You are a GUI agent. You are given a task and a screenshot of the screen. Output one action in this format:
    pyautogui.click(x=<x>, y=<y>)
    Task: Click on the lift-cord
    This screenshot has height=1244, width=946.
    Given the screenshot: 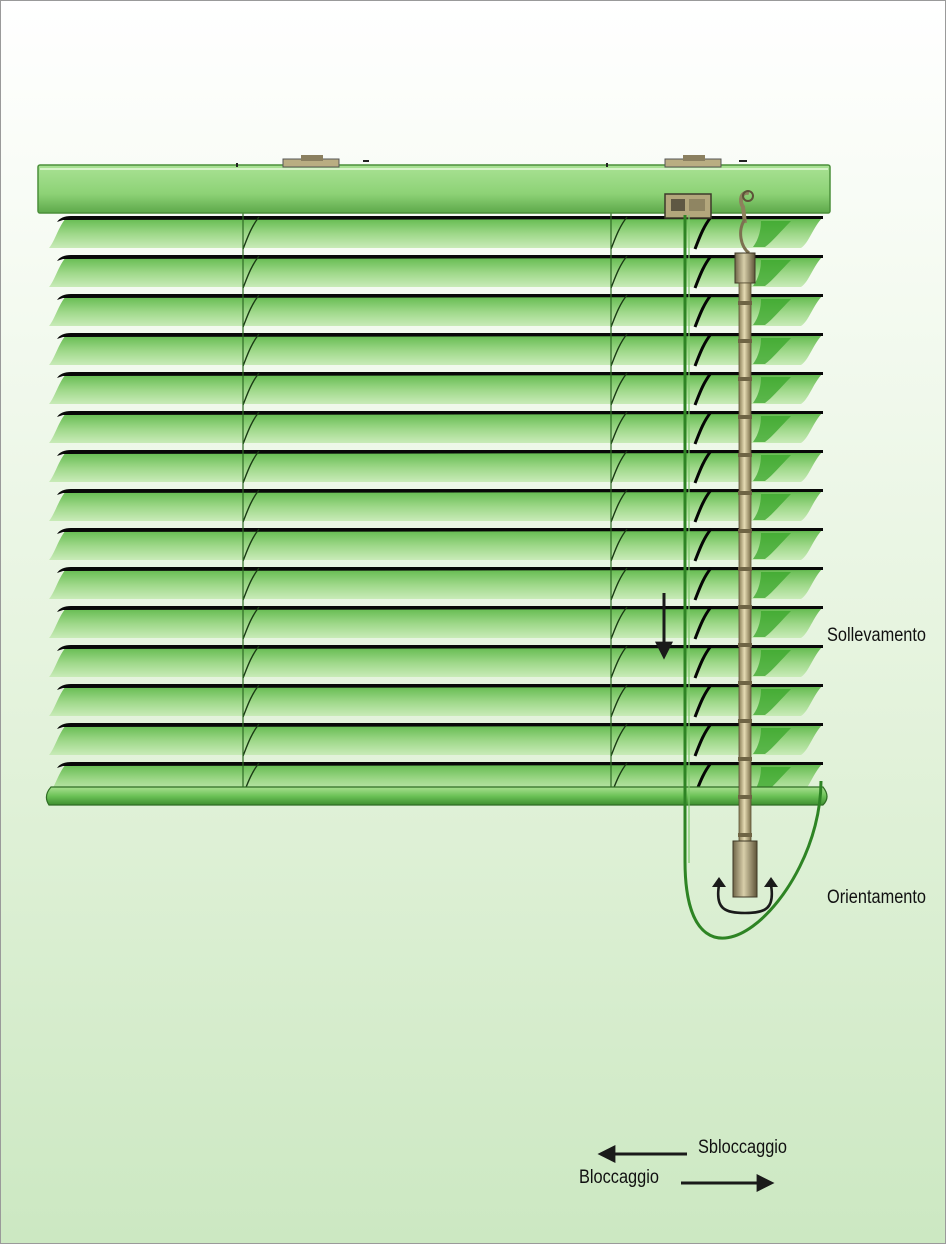 What is the action you would take?
    pyautogui.click(x=753, y=577)
    